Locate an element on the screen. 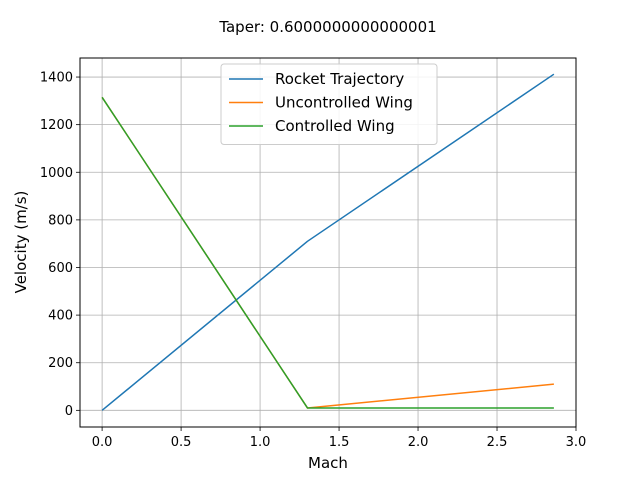  y-tick-label: 200 is located at coordinates (60, 363).